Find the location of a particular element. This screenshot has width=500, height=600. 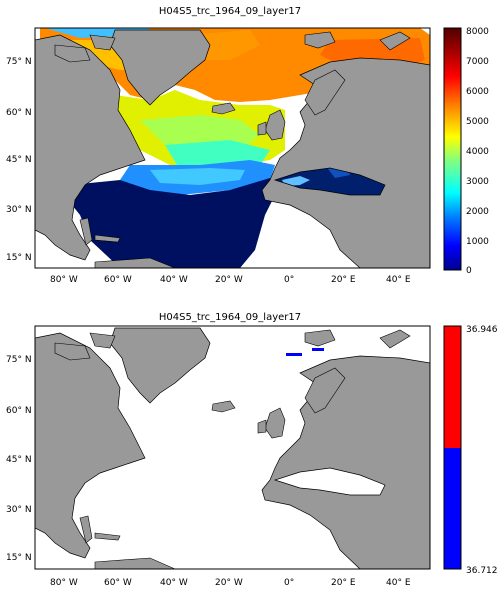

p1-lon-tick-0: 0° is located at coordinates (289, 280).